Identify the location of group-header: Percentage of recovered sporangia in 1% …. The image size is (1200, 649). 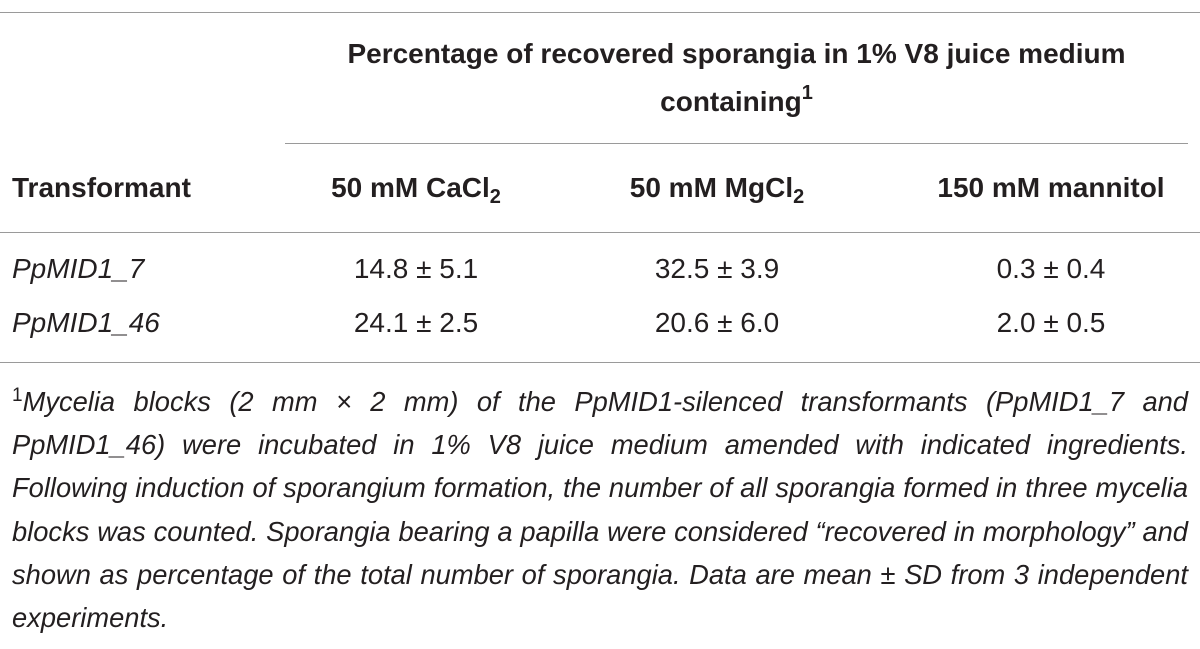
(736, 78).